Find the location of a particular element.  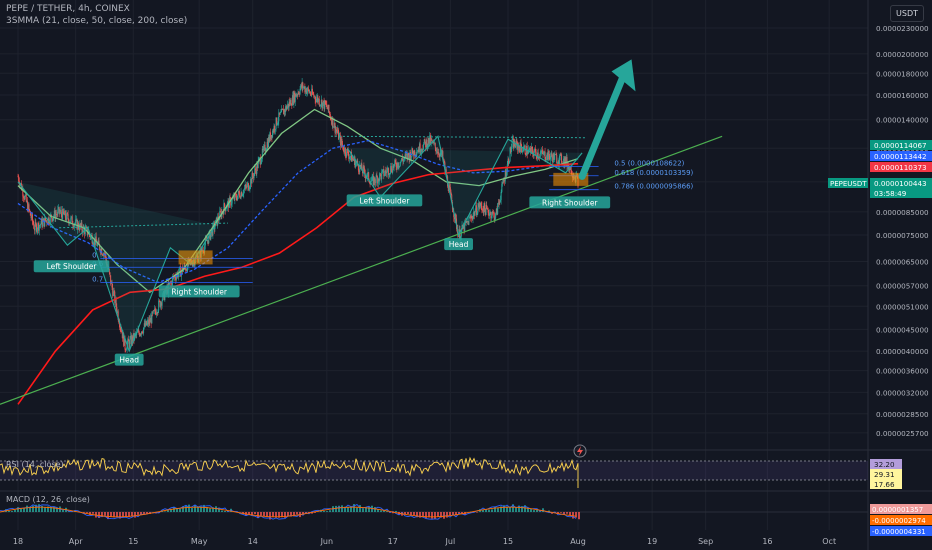

alert-icon is located at coordinates (580, 451).